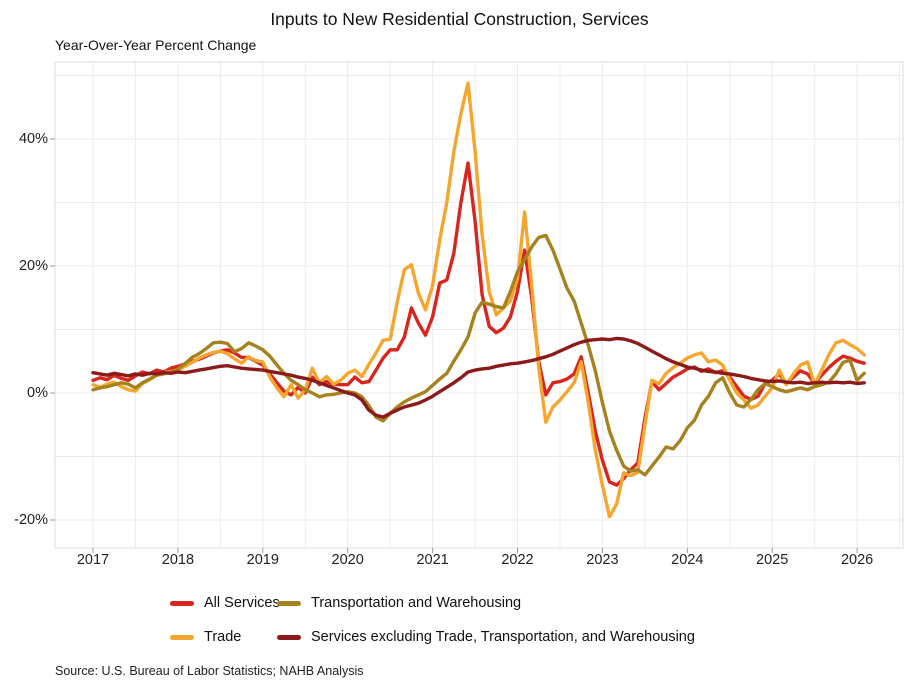  I want to click on series-line-services-excluding, so click(478, 377).